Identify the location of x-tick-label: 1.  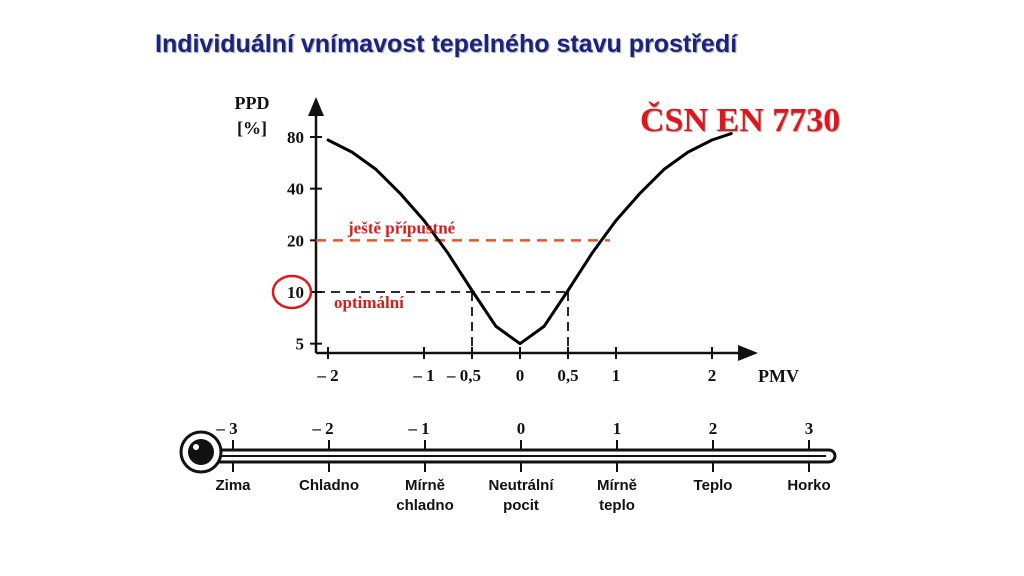
(616, 375).